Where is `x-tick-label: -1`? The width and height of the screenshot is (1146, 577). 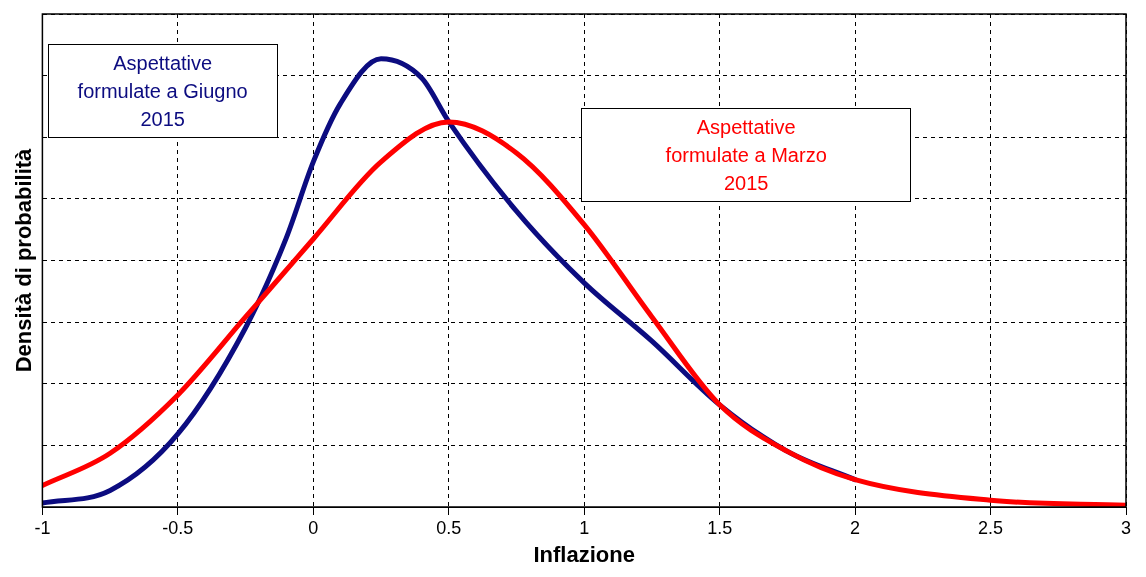 x-tick-label: -1 is located at coordinates (42, 527).